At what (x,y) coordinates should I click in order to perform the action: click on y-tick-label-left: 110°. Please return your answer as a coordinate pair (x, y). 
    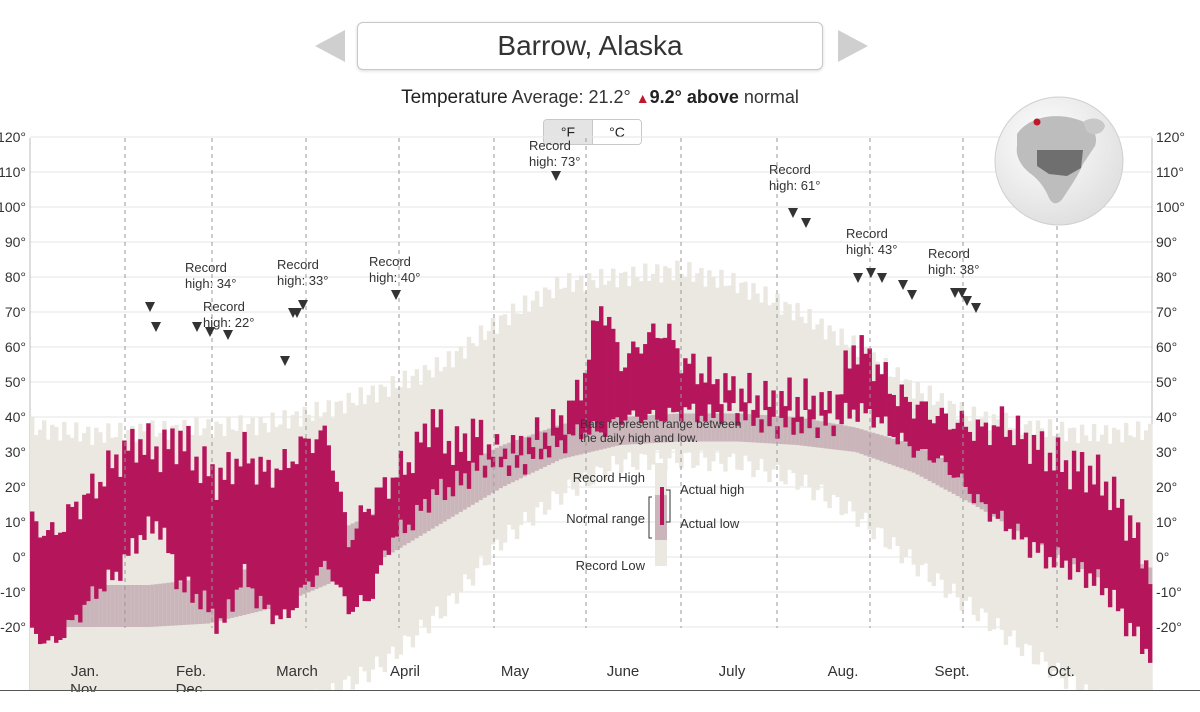
    Looking at the image, I should click on (13, 172).